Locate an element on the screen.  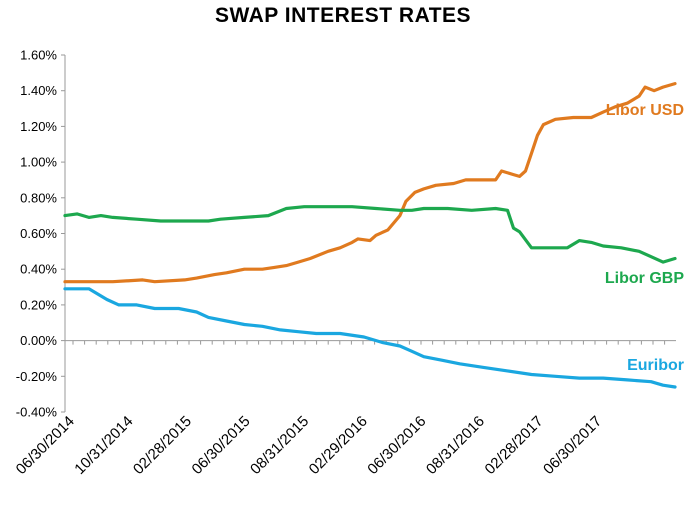
y-tick-label: 1.00% is located at coordinates (38, 162).